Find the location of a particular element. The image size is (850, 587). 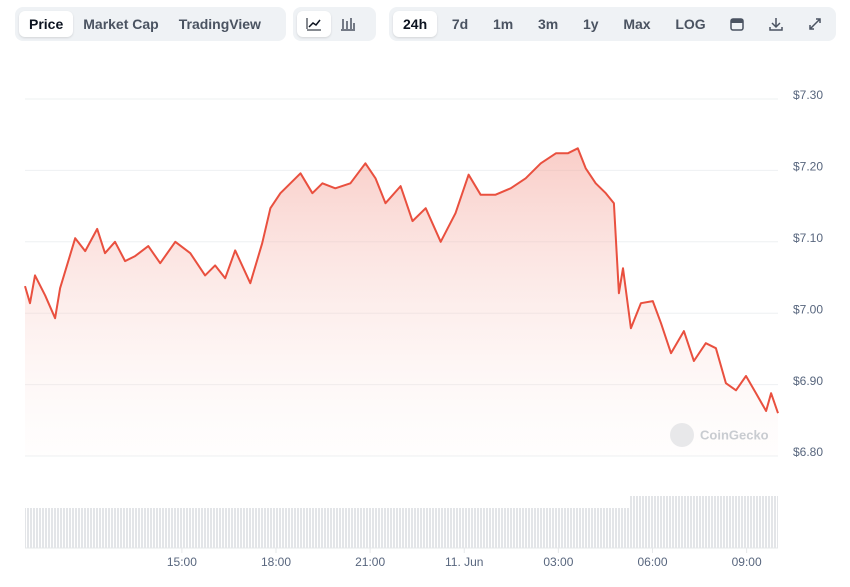

tab: 1y is located at coordinates (591, 24).